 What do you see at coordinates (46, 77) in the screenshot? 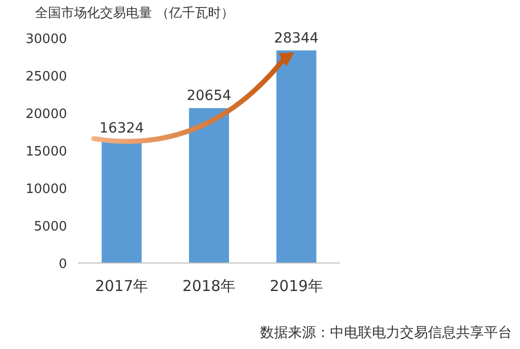
I see `y-tick-label: 25000` at bounding box center [46, 77].